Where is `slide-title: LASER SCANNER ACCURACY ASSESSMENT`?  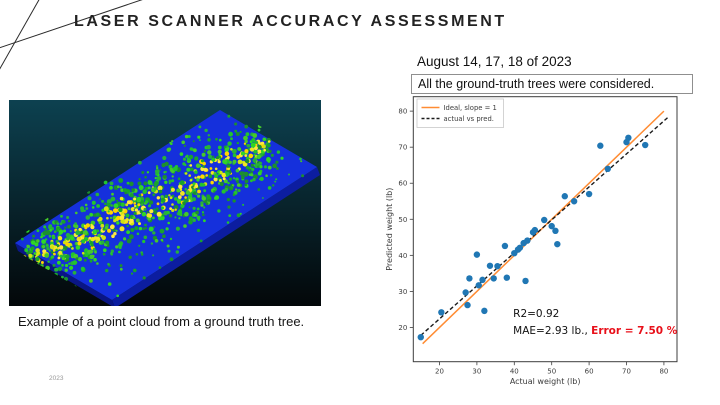 slide-title: LASER SCANNER ACCURACY ASSESSMENT is located at coordinates (290, 21).